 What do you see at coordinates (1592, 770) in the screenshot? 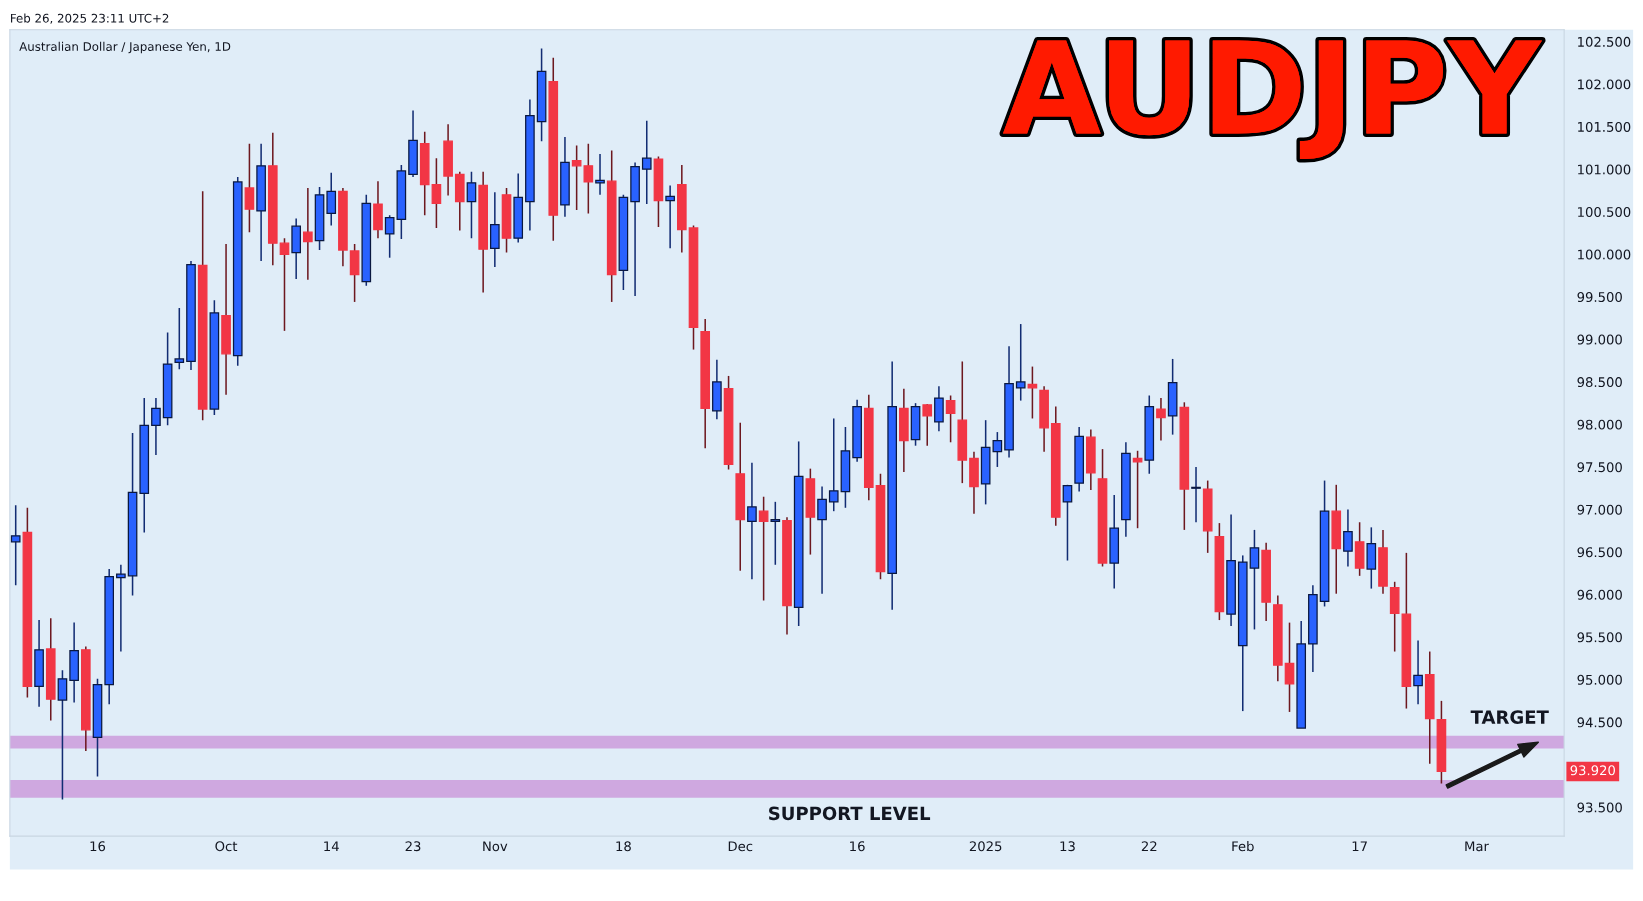
I see `text: 93.920` at bounding box center [1592, 770].